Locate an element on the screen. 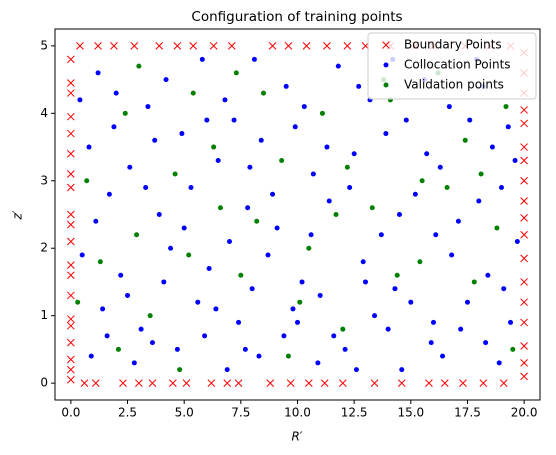  legend-label: Validation points is located at coordinates (454, 85).